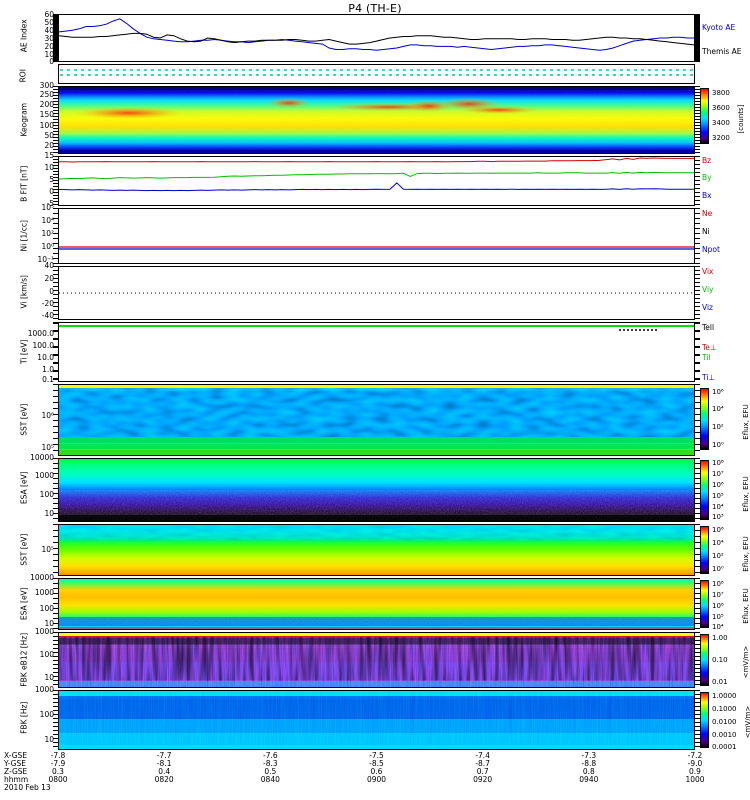  I want to click on ni-ytick-column: 10⁵ 10⁴ 10² 10⁰ 10⁻¹, so click(28, 234).